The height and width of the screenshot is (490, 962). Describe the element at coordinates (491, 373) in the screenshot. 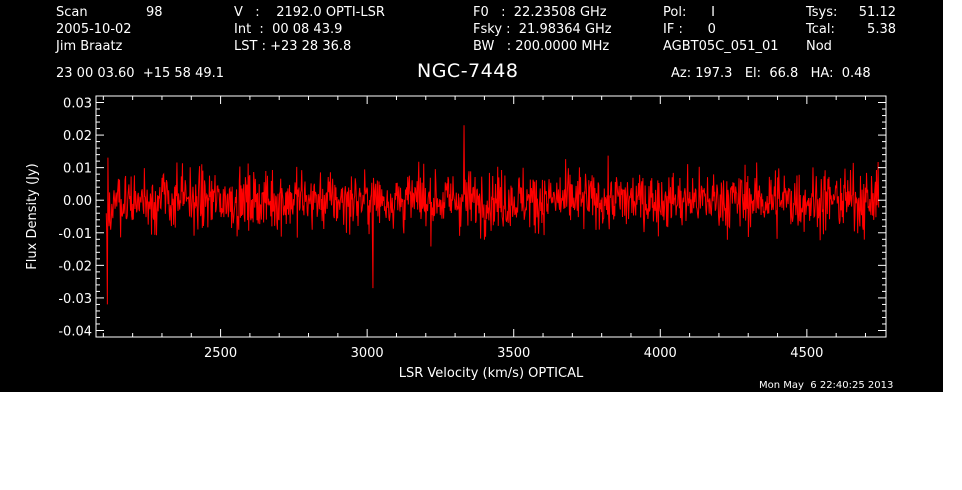

I see `x-axis-title: LSR Velocity (km/s) OPTICAL` at that location.